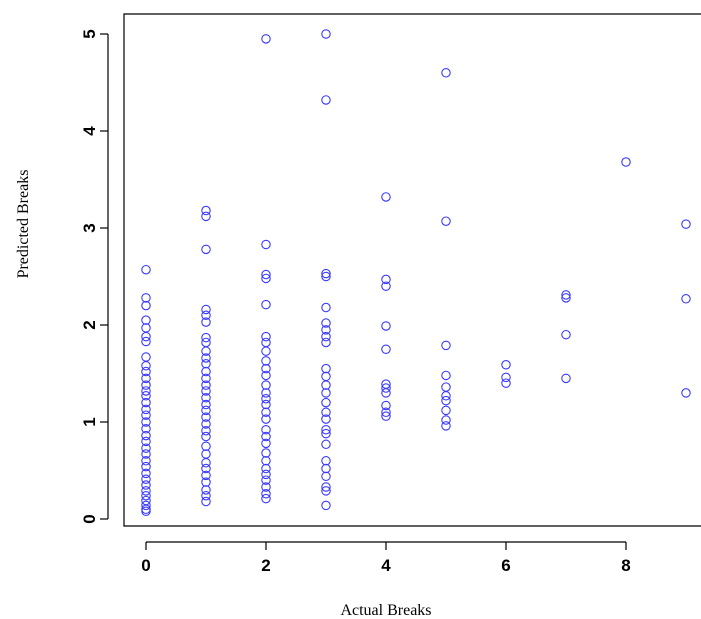 Image resolution: width=701 pixels, height=619 pixels. Describe the element at coordinates (145, 565) in the screenshot. I see `x-tick-label: 0` at that location.